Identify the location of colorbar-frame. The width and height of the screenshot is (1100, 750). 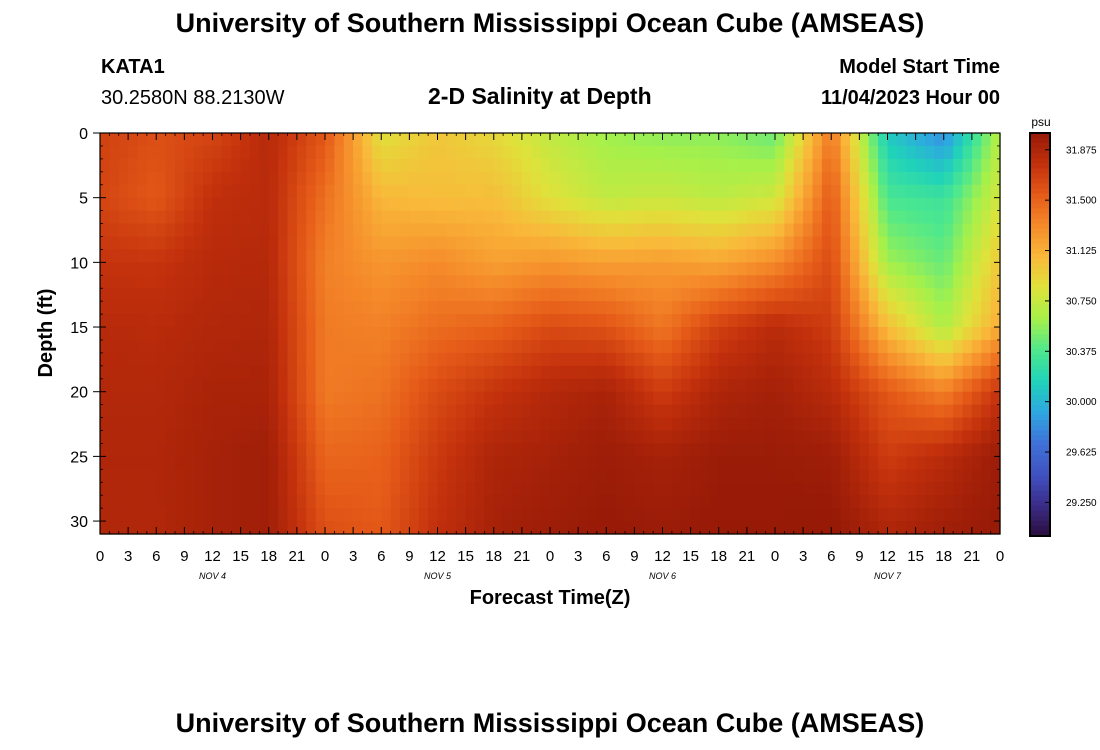
(1040, 334).